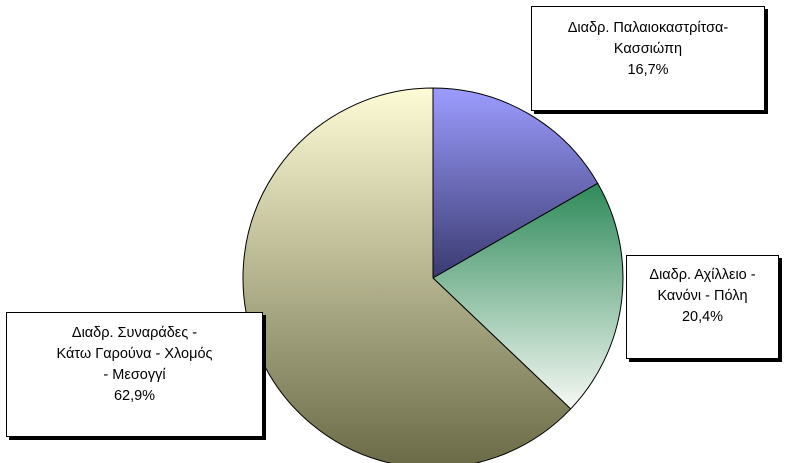 This screenshot has height=463, width=799. I want to click on slice-label-line: Διαδρ. Αχίλλειο -, so click(702, 275).